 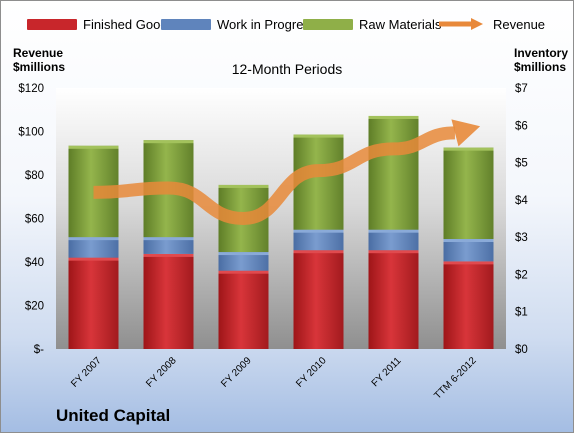 What do you see at coordinates (129, 24) in the screenshot?
I see `legend-label-finished-goods: Finished Goods` at bounding box center [129, 24].